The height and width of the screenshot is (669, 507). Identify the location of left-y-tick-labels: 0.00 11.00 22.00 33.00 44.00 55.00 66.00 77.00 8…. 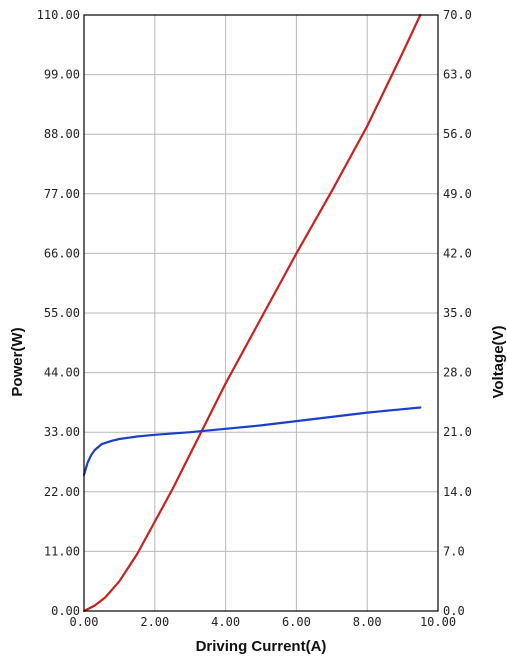
(58, 313).